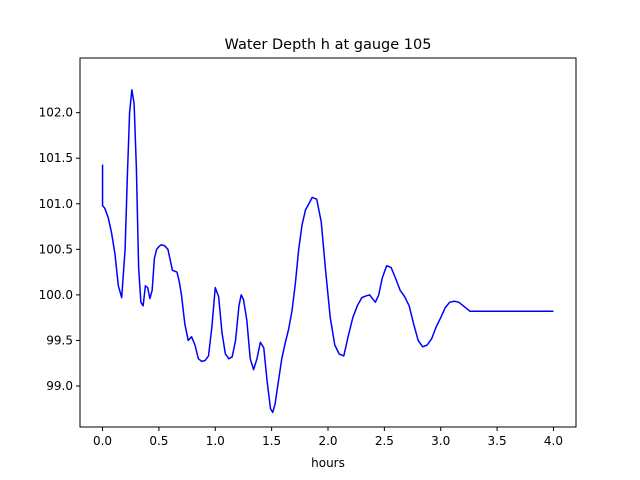 The image size is (640, 480). Describe the element at coordinates (384, 441) in the screenshot. I see `x-tick-label: 2.5` at that location.